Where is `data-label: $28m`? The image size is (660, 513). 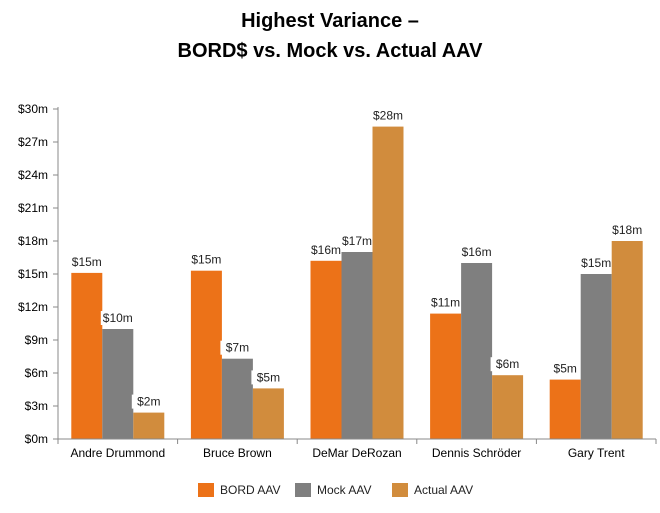 data-label: $28m is located at coordinates (388, 116).